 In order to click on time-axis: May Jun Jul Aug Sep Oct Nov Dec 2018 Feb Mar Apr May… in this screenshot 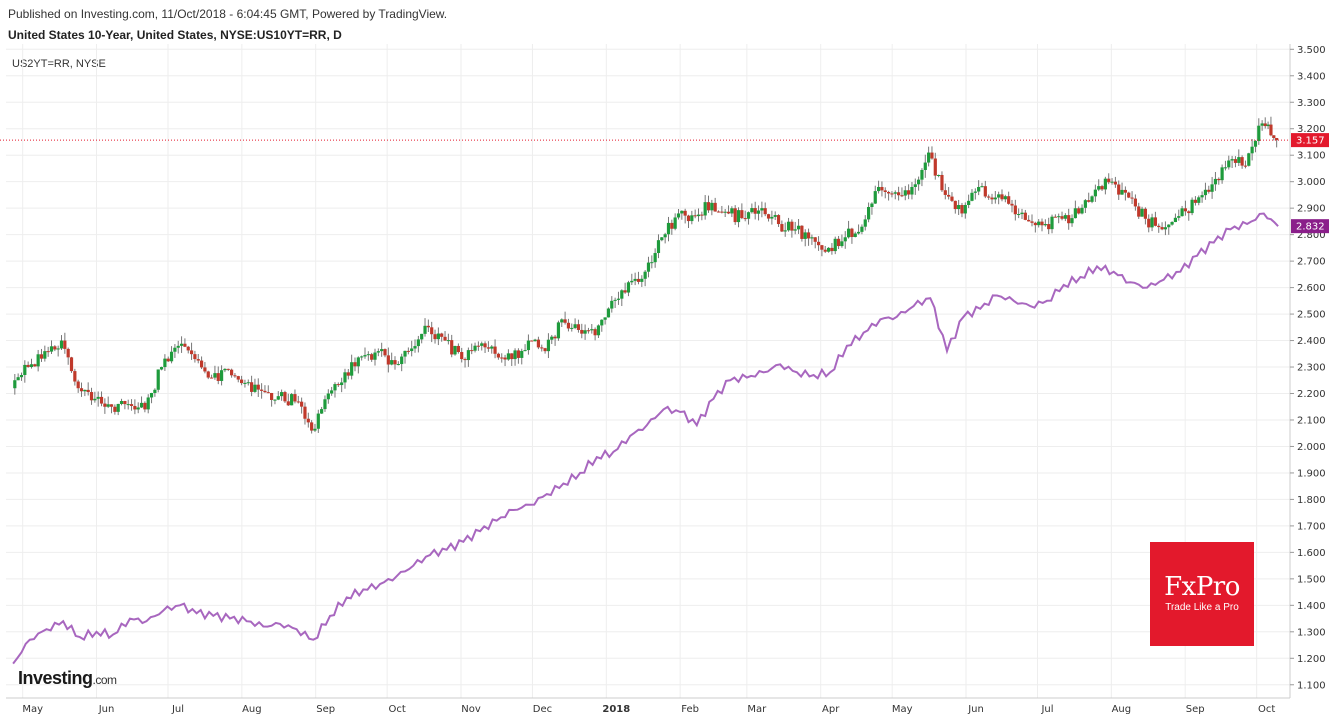, I will do `click(648, 706)`.